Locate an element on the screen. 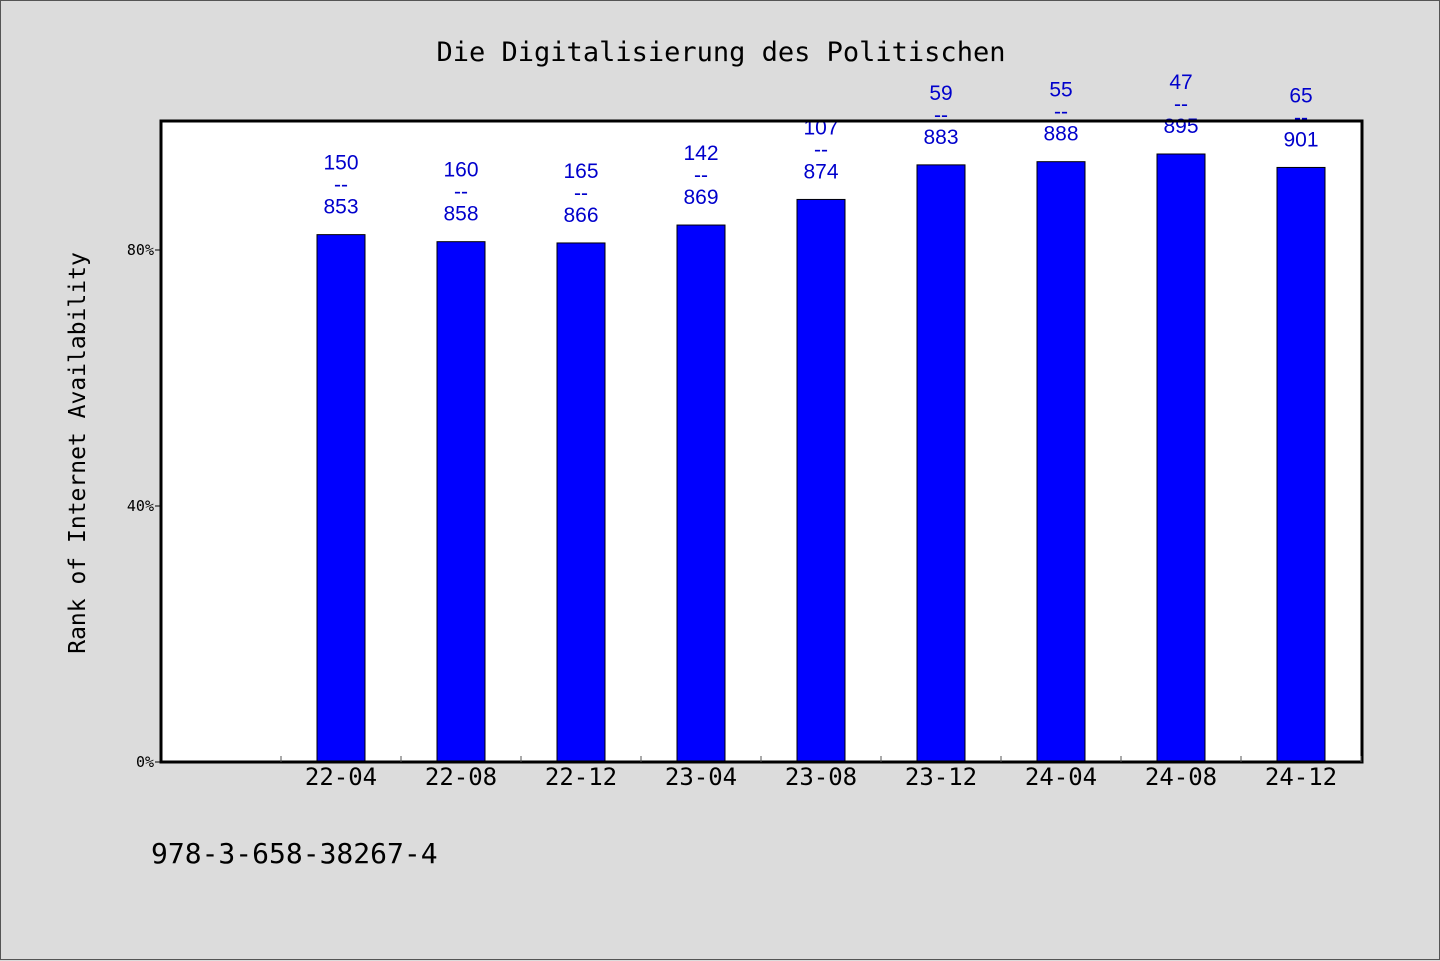  footer-isbn: 978-3-658-38267-4 is located at coordinates (294, 853).